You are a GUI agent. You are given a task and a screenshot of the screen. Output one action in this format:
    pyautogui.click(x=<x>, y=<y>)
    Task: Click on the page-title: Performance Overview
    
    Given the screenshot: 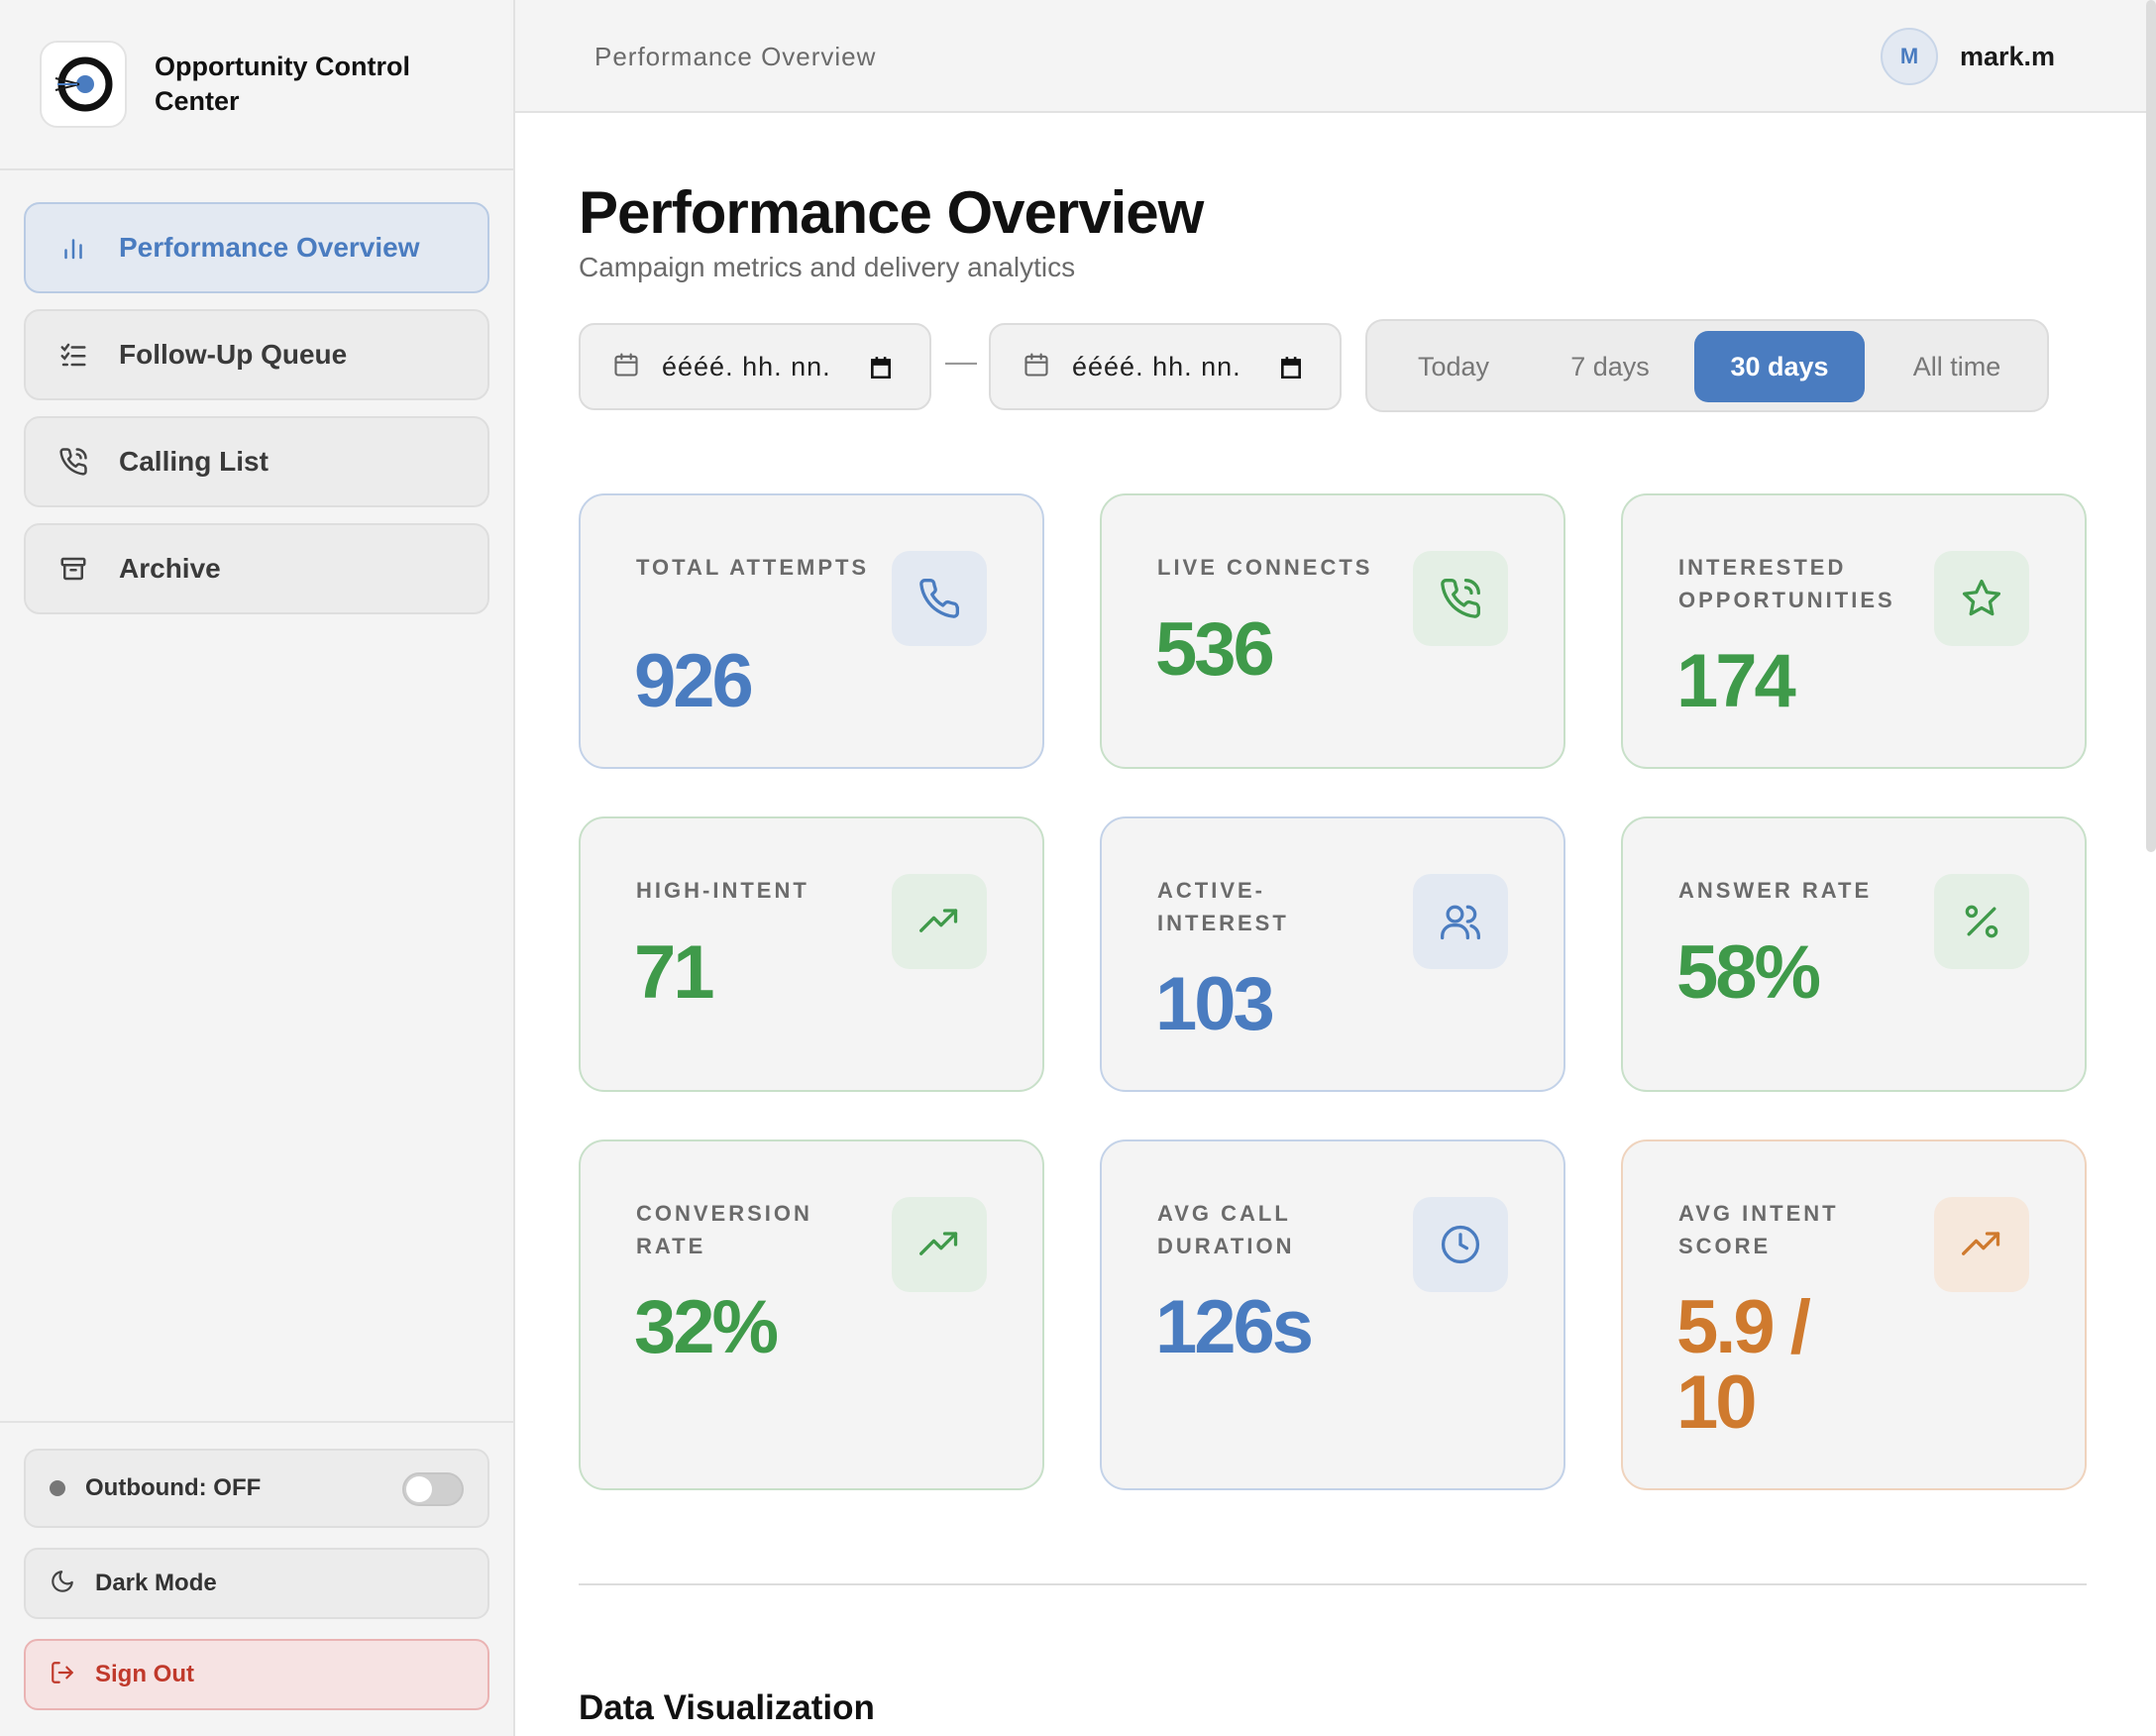 What is the action you would take?
    pyautogui.click(x=891, y=212)
    